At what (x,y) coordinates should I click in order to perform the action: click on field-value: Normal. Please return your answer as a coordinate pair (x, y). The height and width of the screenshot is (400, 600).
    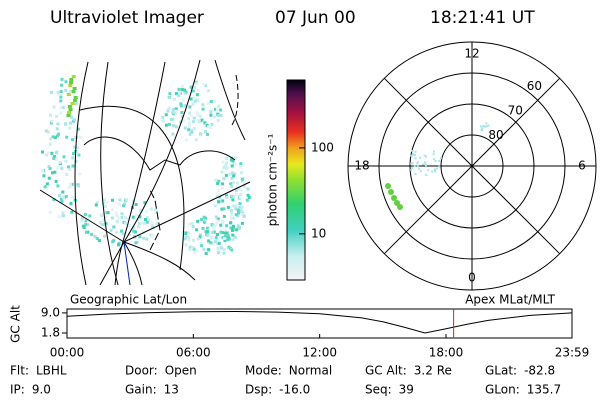
    Looking at the image, I should click on (310, 371).